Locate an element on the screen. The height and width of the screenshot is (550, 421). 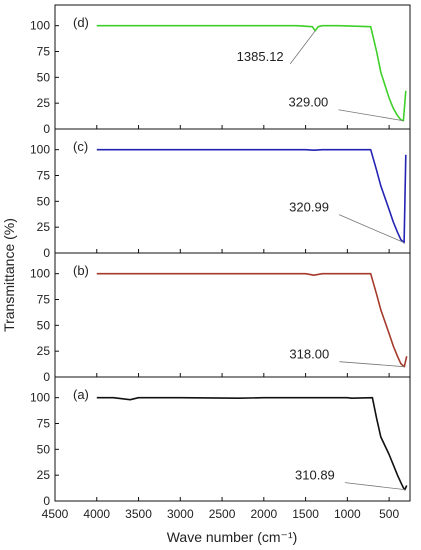
x-tick-label: 3500 is located at coordinates (138, 514).